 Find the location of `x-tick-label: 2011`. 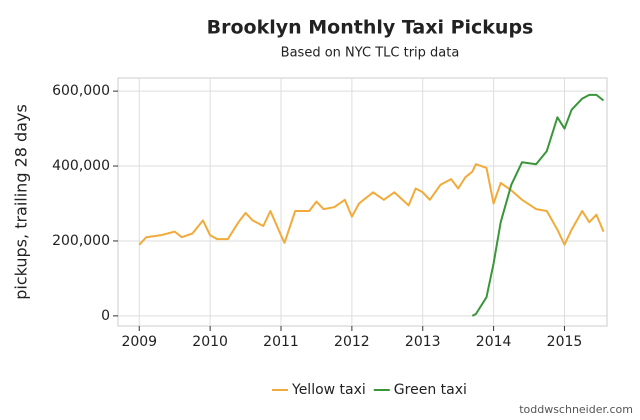

x-tick-label: 2011 is located at coordinates (281, 342).